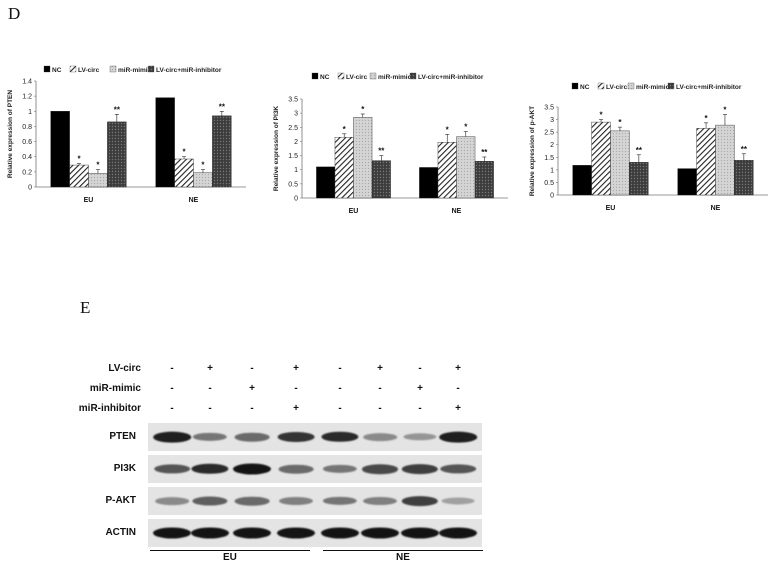 Image resolution: width=777 pixels, height=567 pixels. What do you see at coordinates (14, 13) in the screenshot?
I see `panel-label-d: D` at bounding box center [14, 13].